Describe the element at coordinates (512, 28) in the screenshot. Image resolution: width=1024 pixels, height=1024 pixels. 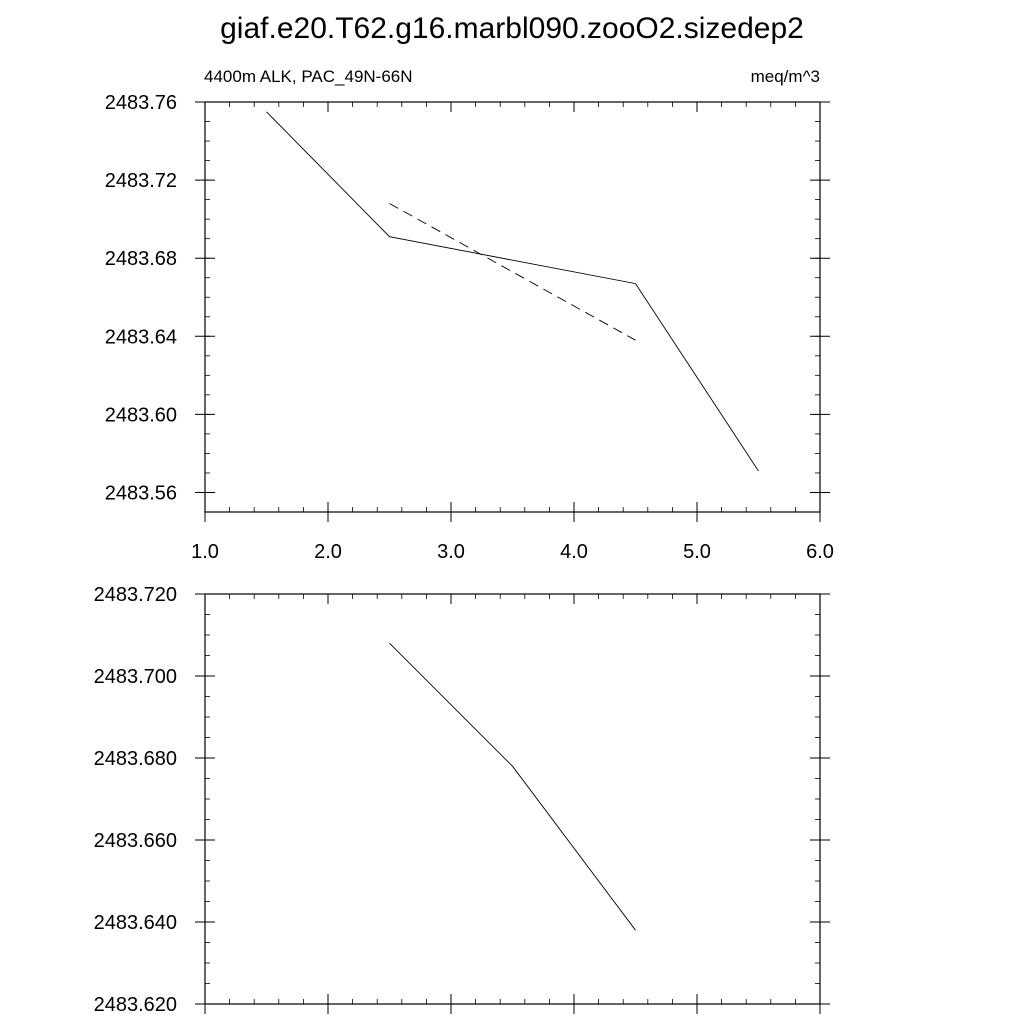
I see `figure-title: giaf.e20.T62.g16.marbl090.zooO2.sizedep2` at that location.